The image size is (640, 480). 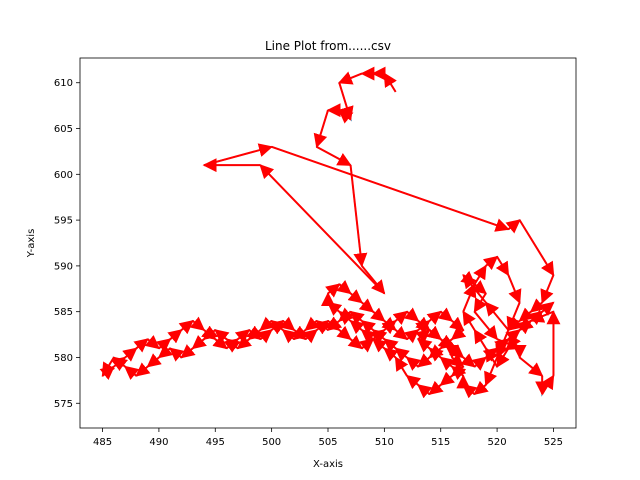 What do you see at coordinates (63, 266) in the screenshot?
I see `y-tick-label: 590` at bounding box center [63, 266].